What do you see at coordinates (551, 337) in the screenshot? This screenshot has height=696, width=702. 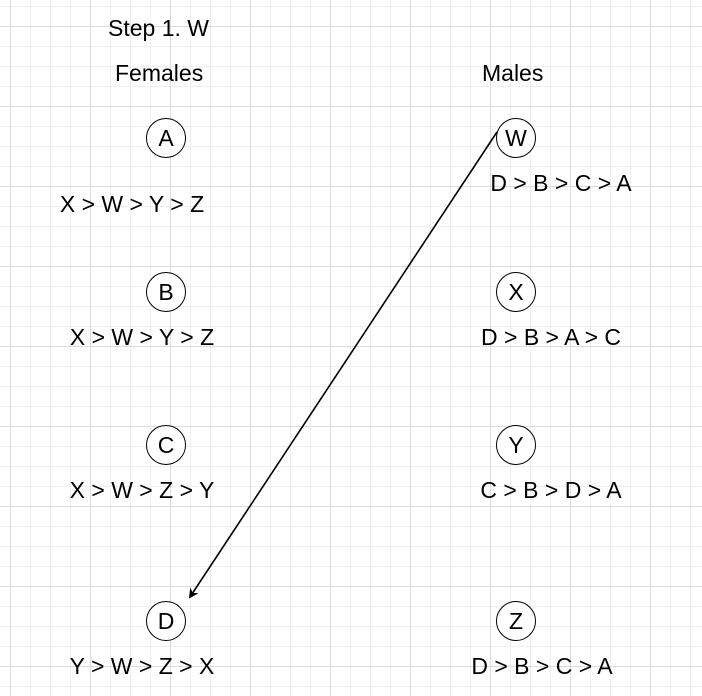 I see `male-x-preferences: D > B > A > C` at bounding box center [551, 337].